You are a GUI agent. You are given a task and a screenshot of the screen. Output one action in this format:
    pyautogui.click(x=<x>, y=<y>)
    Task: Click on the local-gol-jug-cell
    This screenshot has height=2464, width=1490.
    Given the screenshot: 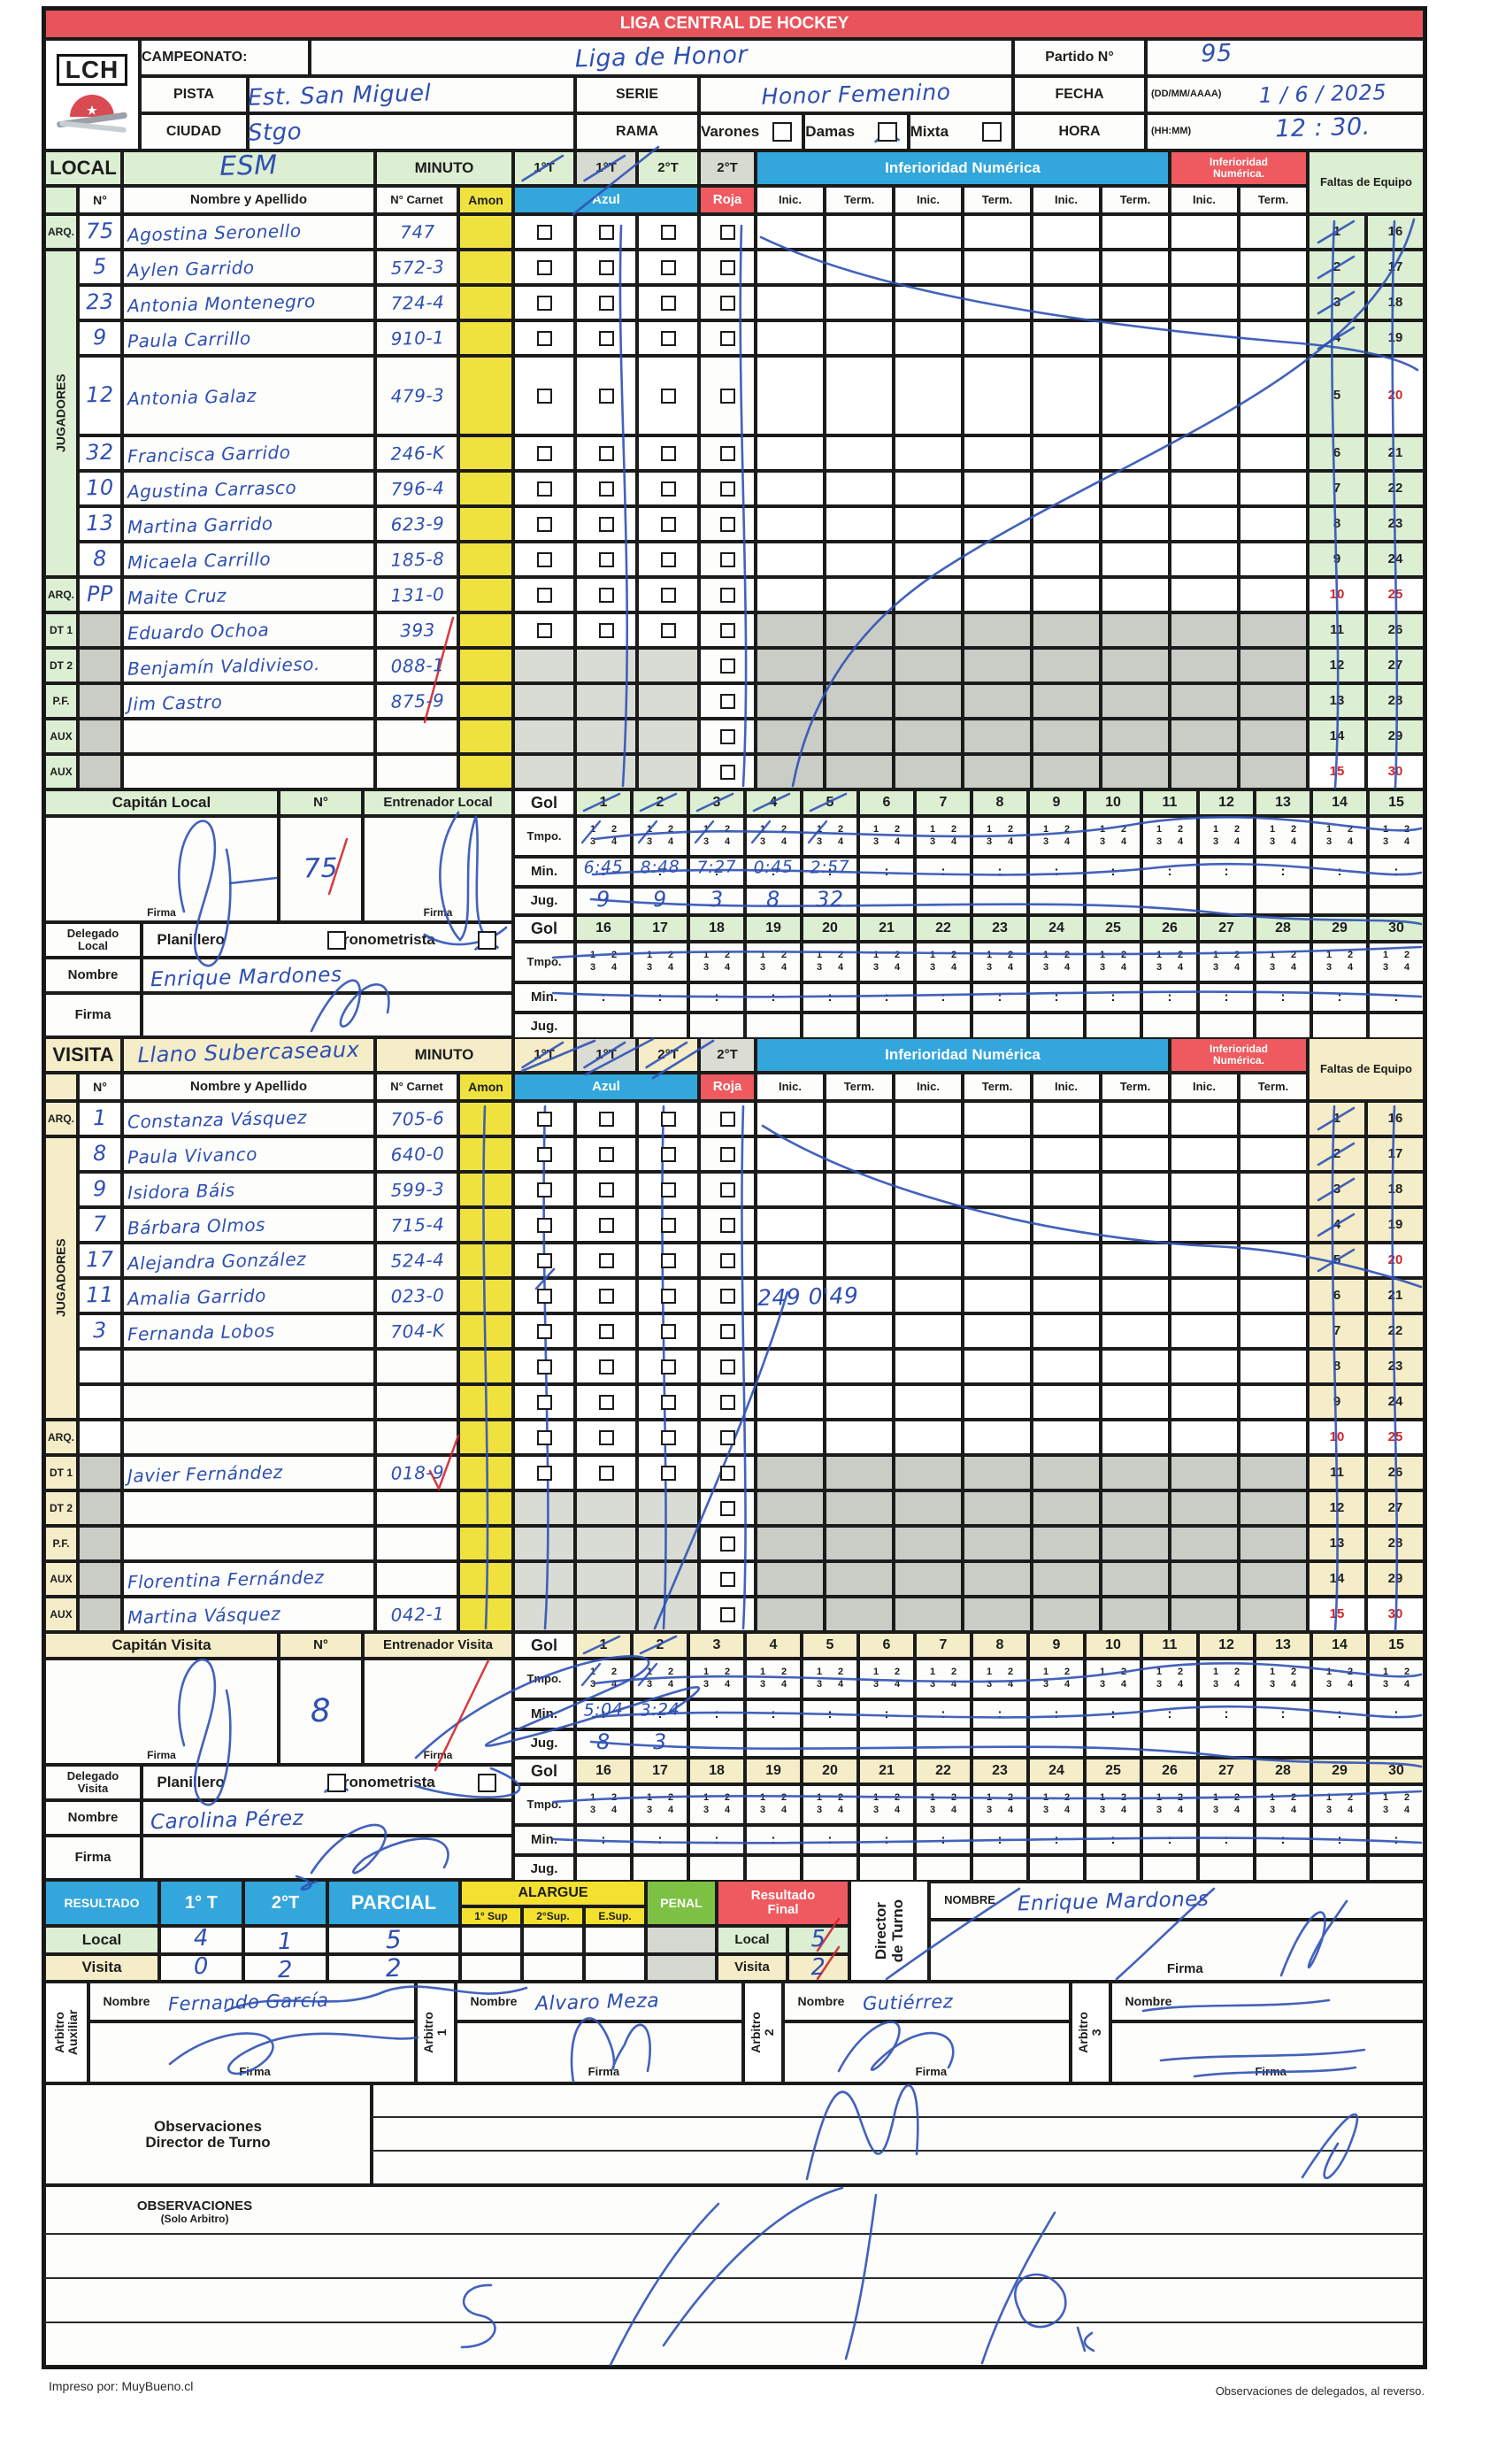 What is the action you would take?
    pyautogui.click(x=1169, y=901)
    